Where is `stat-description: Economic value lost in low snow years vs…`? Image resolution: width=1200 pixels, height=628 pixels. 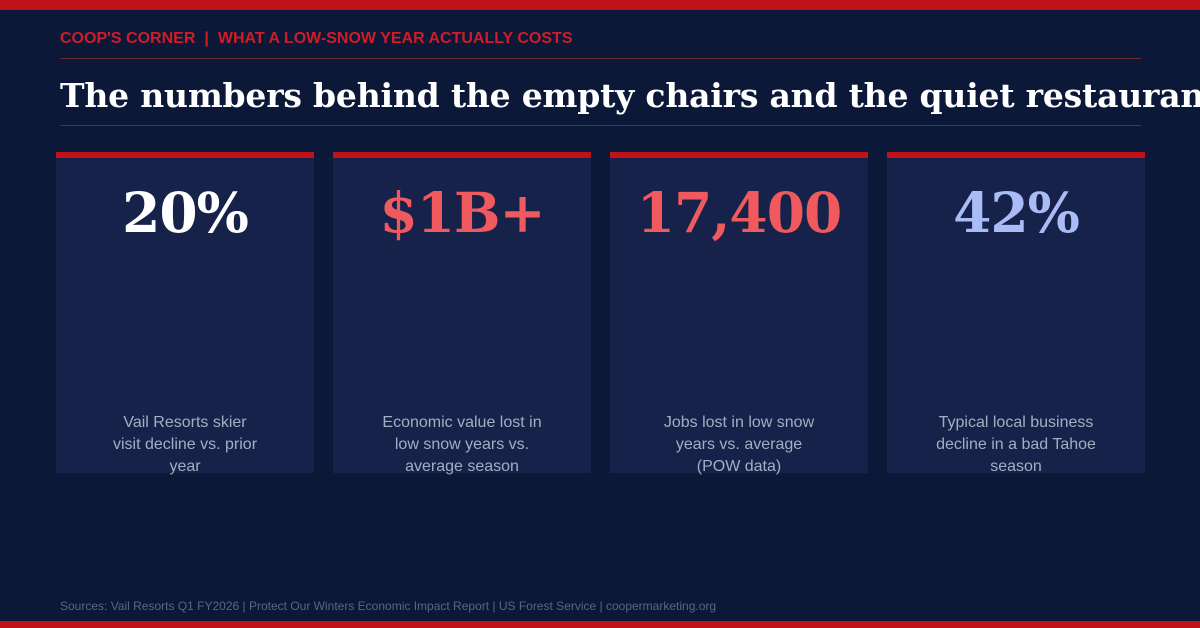 stat-description: Economic value lost in low snow years vs… is located at coordinates (462, 444).